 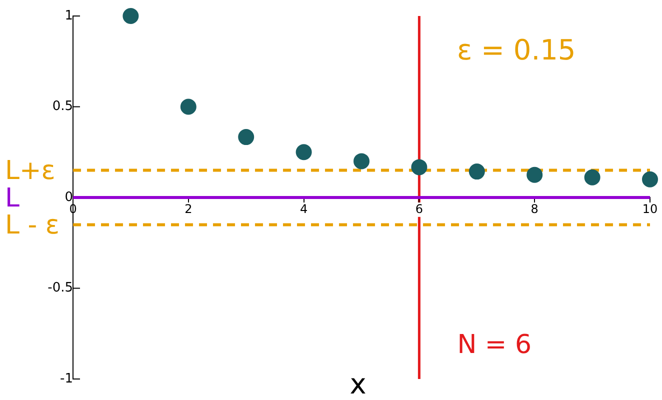 I want to click on y-tick-label: 1, so click(x=68, y=16).